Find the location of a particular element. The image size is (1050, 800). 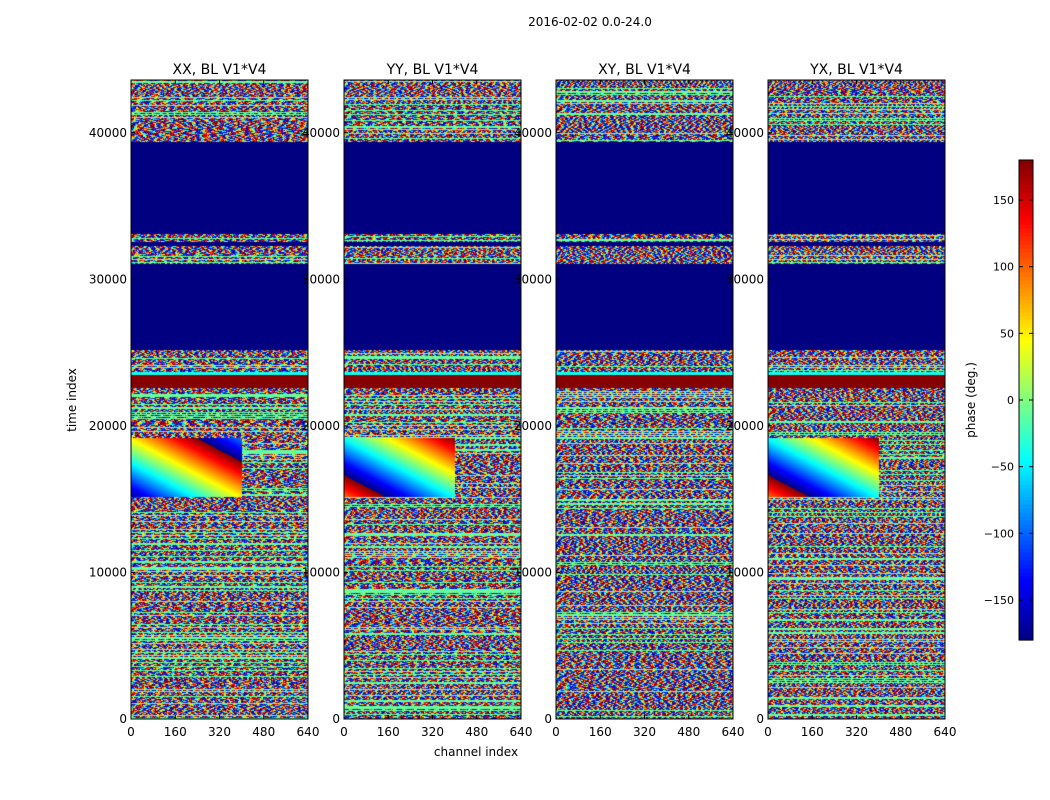

colorbar-tick-label: −150 is located at coordinates (999, 600).